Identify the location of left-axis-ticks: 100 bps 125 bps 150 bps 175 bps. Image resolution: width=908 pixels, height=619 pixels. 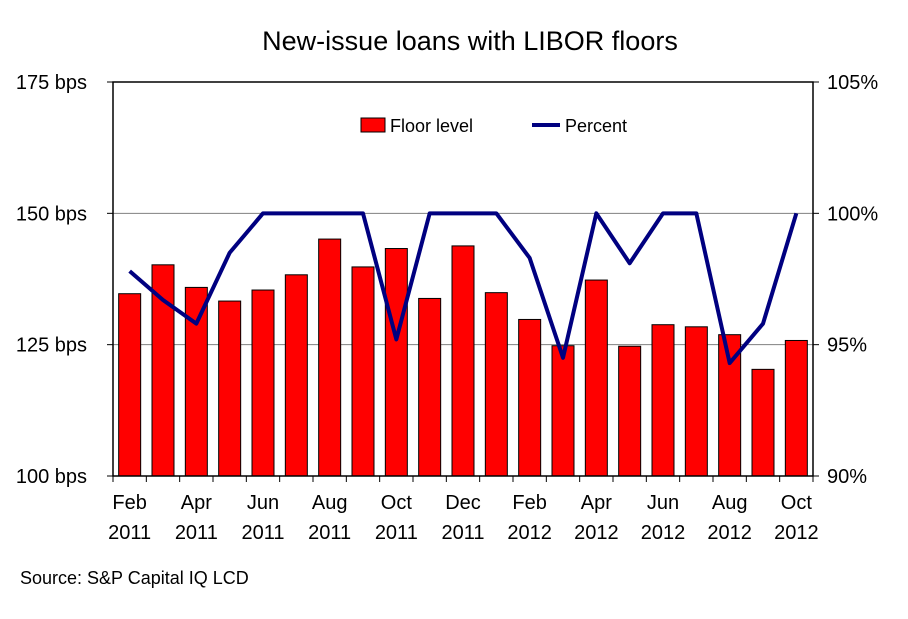
(64, 280).